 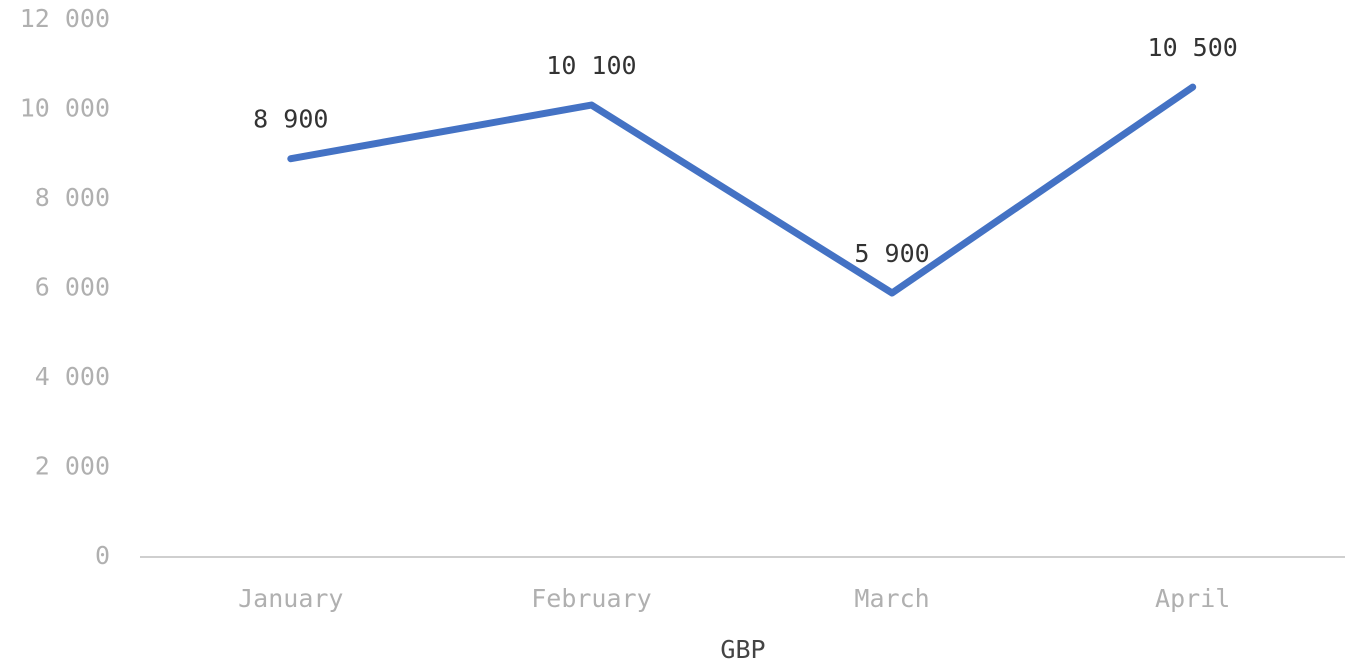 What do you see at coordinates (65, 108) in the screenshot?
I see `y-tick-label: 10 000` at bounding box center [65, 108].